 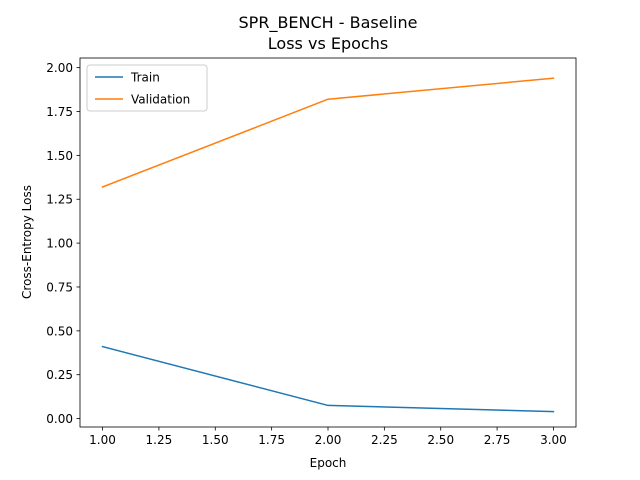 What do you see at coordinates (271, 440) in the screenshot?
I see `x-tick-label: 1.75` at bounding box center [271, 440].